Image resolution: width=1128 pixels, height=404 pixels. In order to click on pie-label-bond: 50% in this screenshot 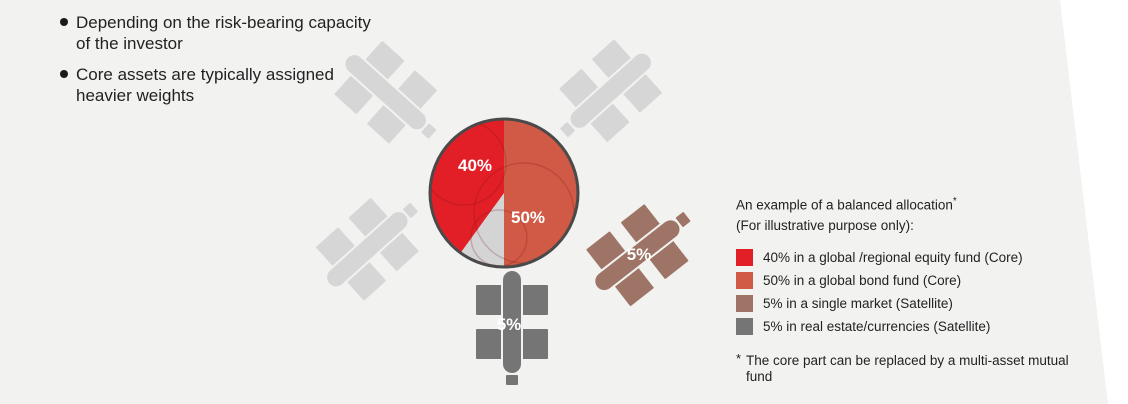, I will do `click(528, 217)`.